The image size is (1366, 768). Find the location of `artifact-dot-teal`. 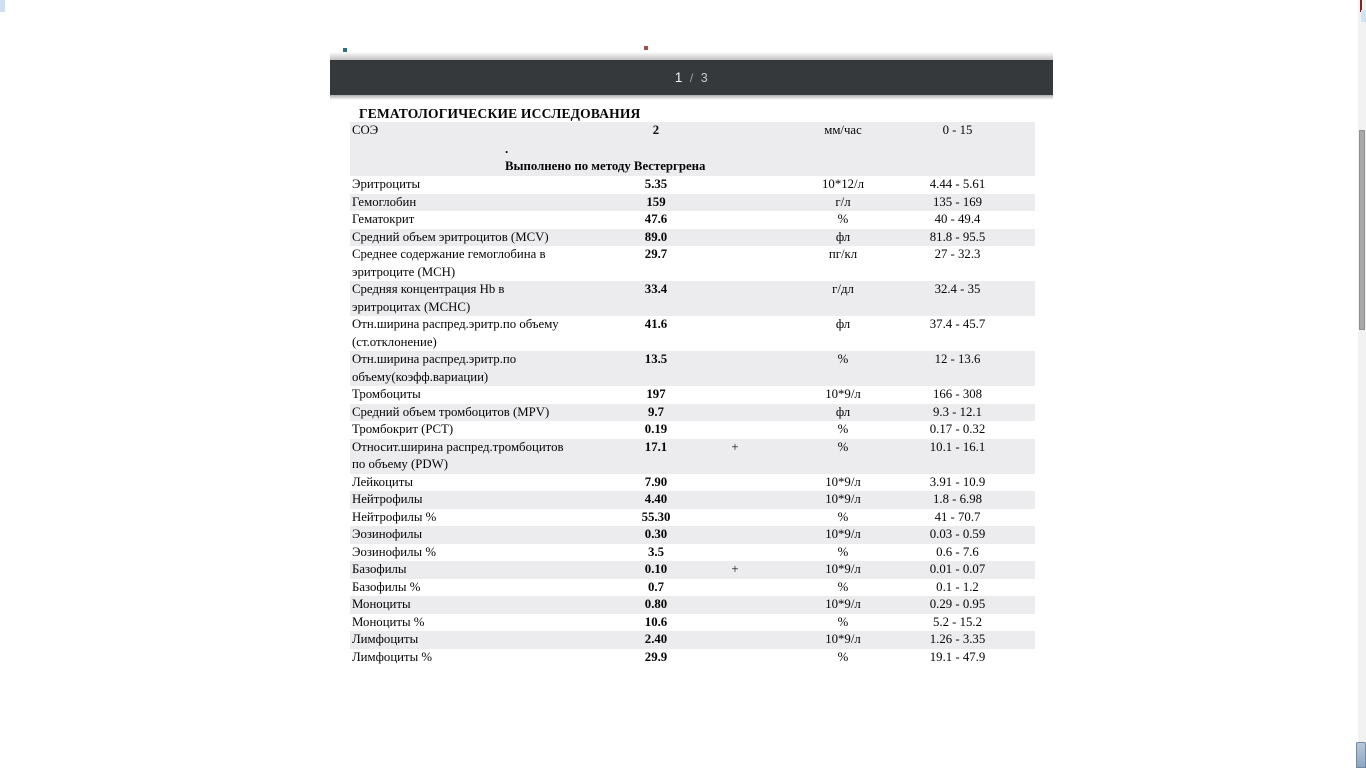

artifact-dot-teal is located at coordinates (345, 50).